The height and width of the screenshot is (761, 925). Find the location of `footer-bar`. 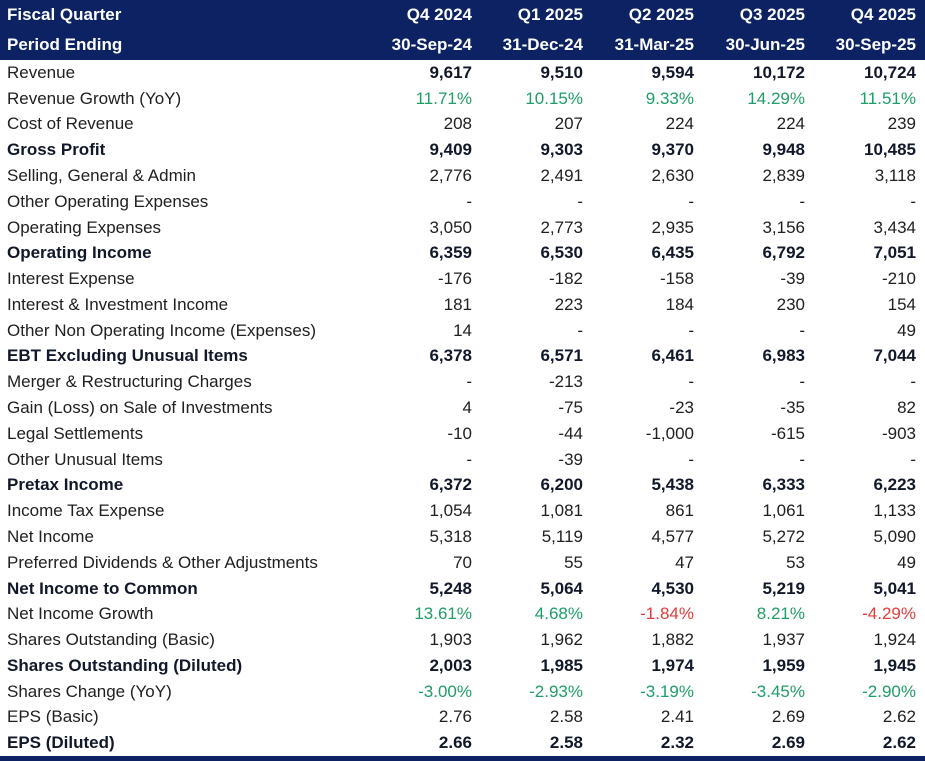

footer-bar is located at coordinates (462, 758).